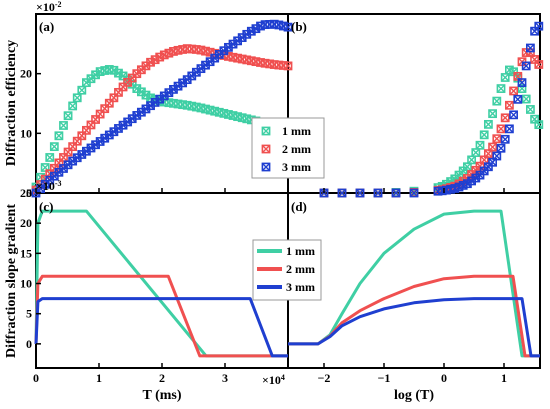  Describe the element at coordinates (26, 284) in the screenshot. I see `ytick-c: 10` at that location.